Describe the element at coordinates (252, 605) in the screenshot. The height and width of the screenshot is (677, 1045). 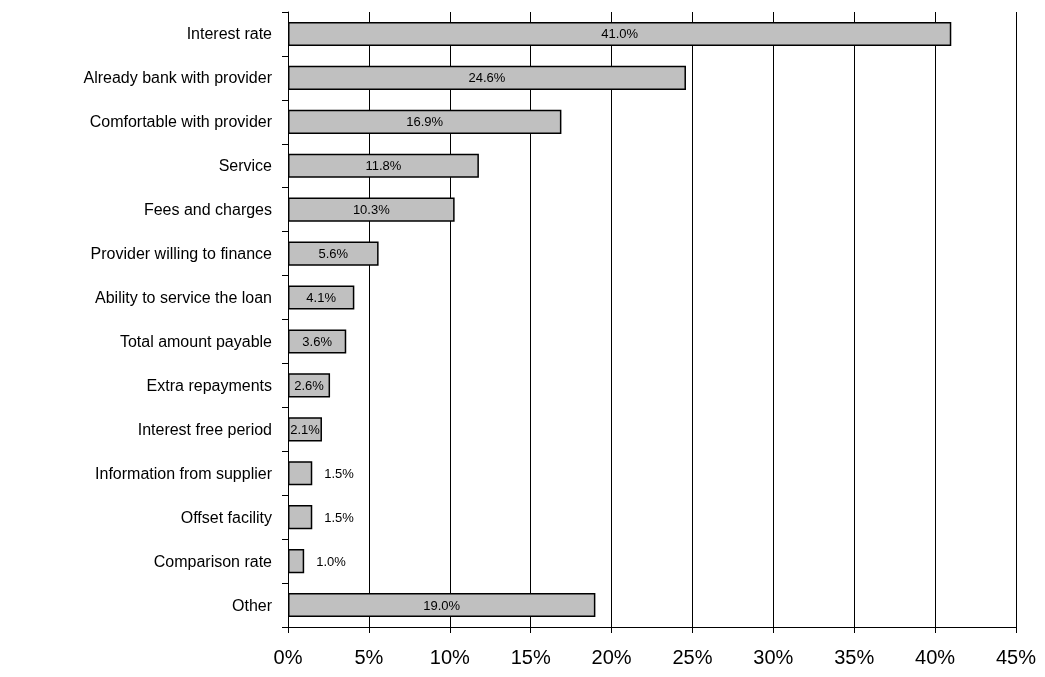
I see `y-tick-label: Other` at that location.